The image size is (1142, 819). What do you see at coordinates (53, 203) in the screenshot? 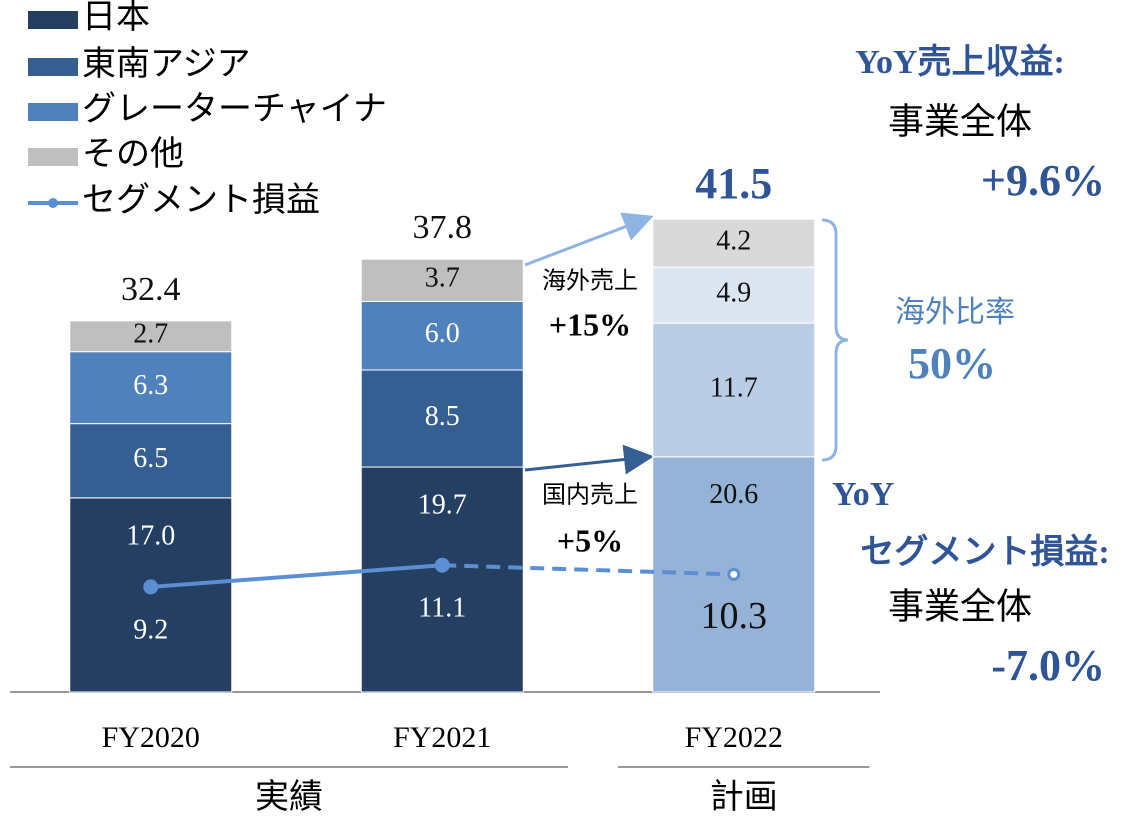
I see `legend-marker` at bounding box center [53, 203].